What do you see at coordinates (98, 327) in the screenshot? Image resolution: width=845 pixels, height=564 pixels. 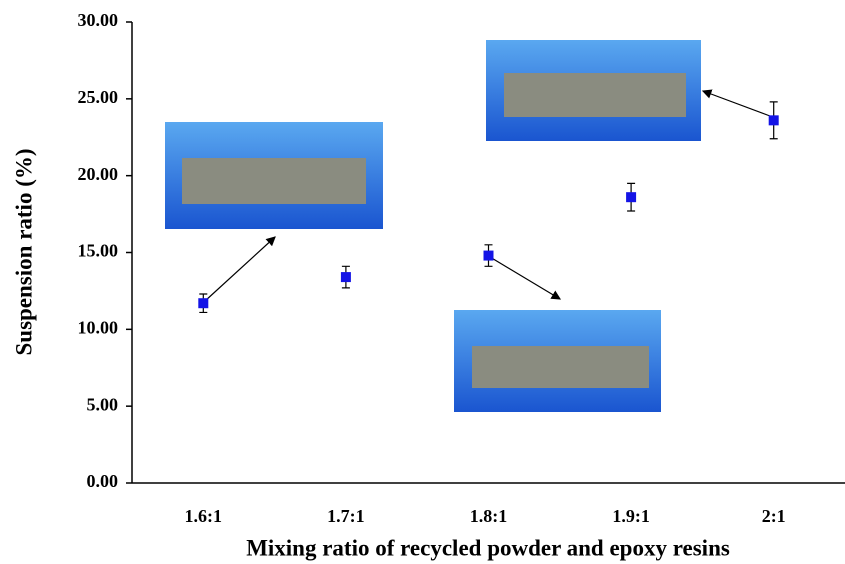 I see `y-tick-label: 10.00` at bounding box center [98, 327].